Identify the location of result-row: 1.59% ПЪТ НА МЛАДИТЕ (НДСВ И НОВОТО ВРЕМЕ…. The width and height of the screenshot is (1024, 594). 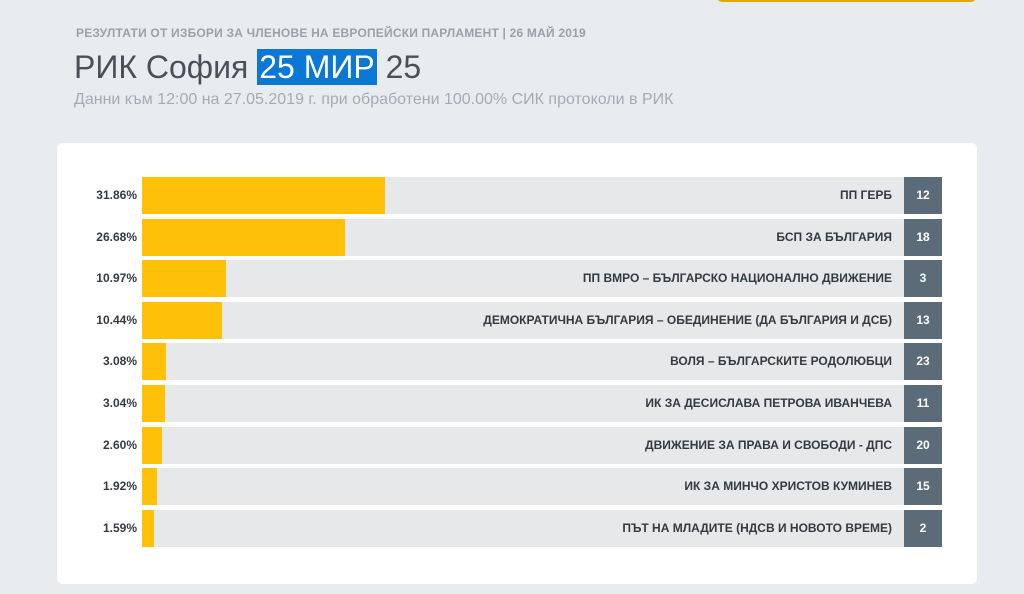
(517, 528).